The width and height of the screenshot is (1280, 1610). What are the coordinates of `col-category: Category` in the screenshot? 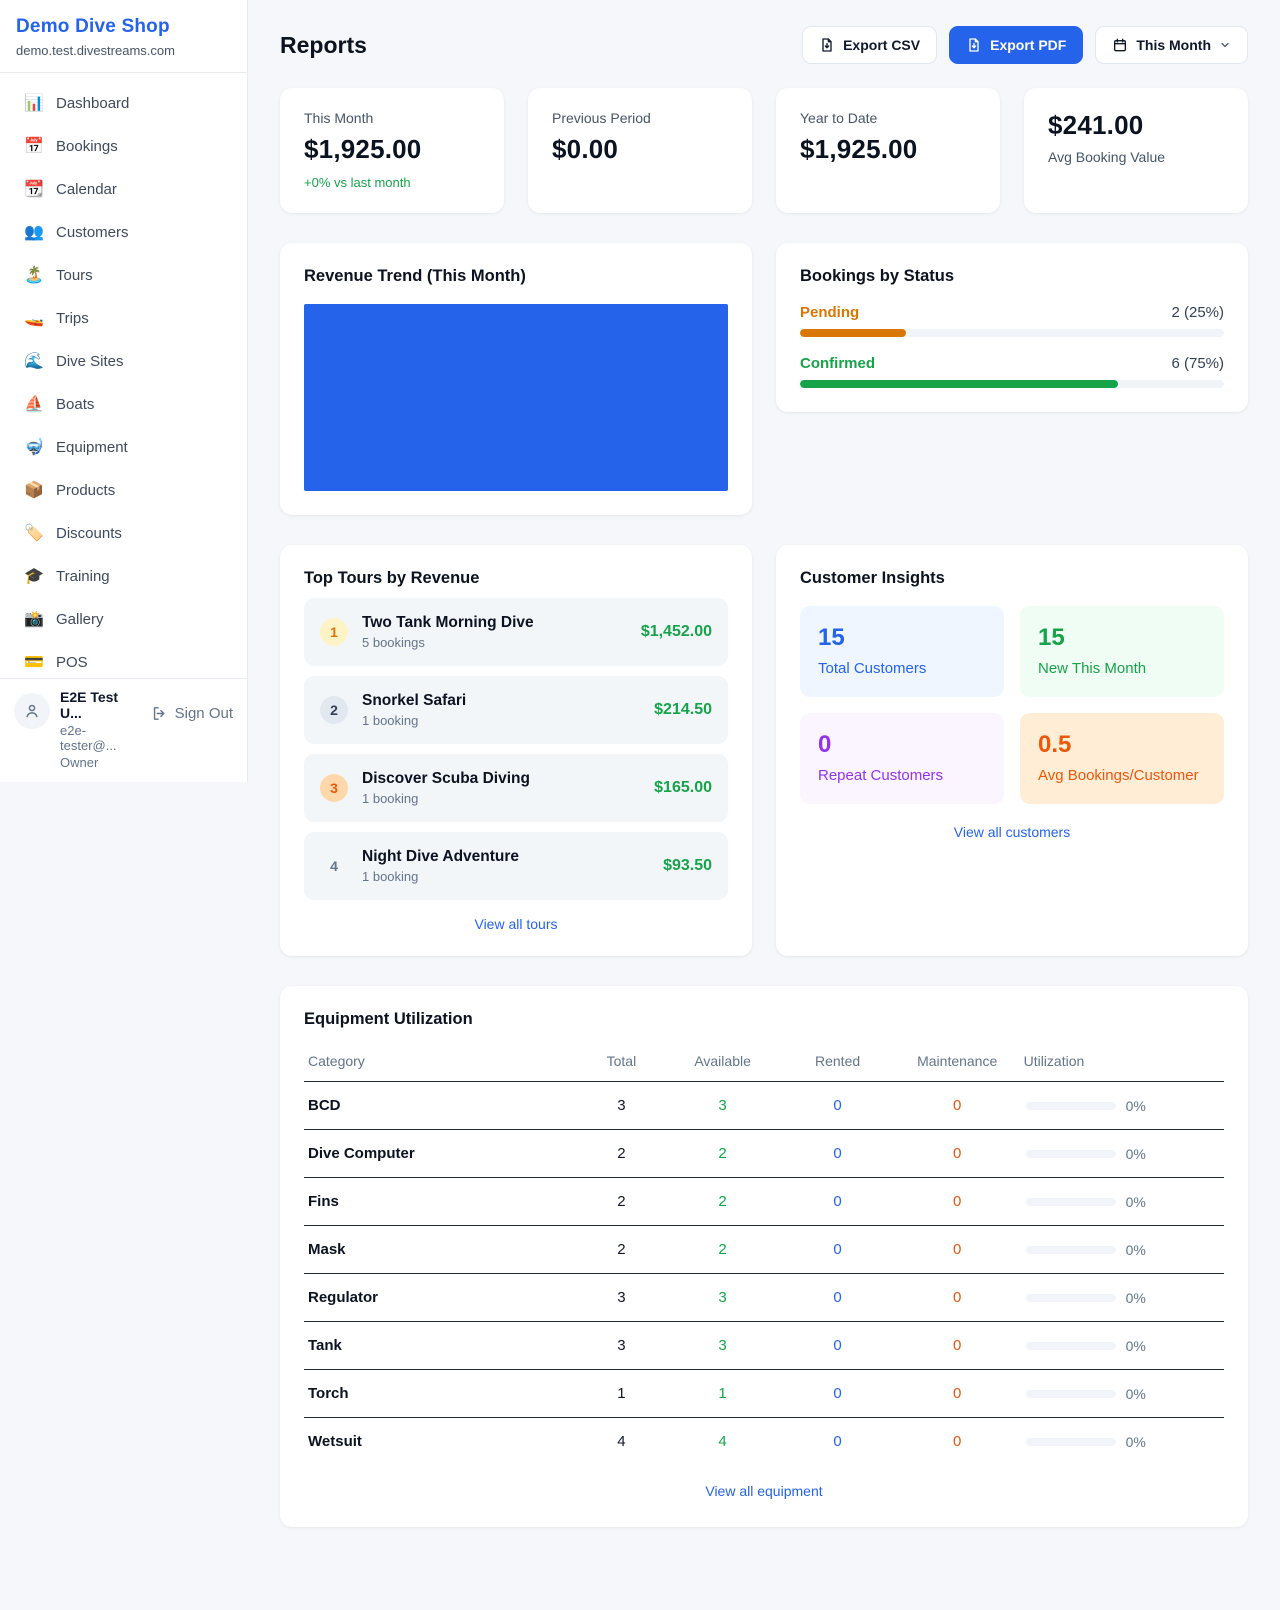 It's located at (442, 1062).